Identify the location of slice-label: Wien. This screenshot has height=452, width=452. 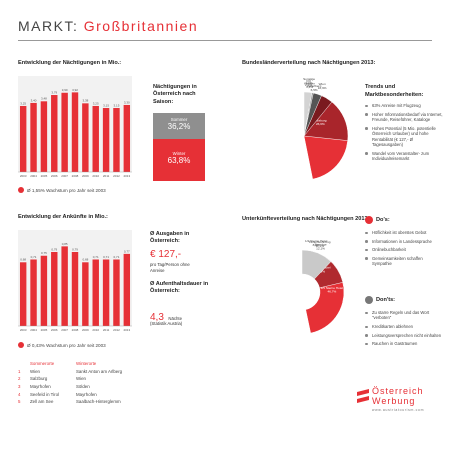
(322, 84).